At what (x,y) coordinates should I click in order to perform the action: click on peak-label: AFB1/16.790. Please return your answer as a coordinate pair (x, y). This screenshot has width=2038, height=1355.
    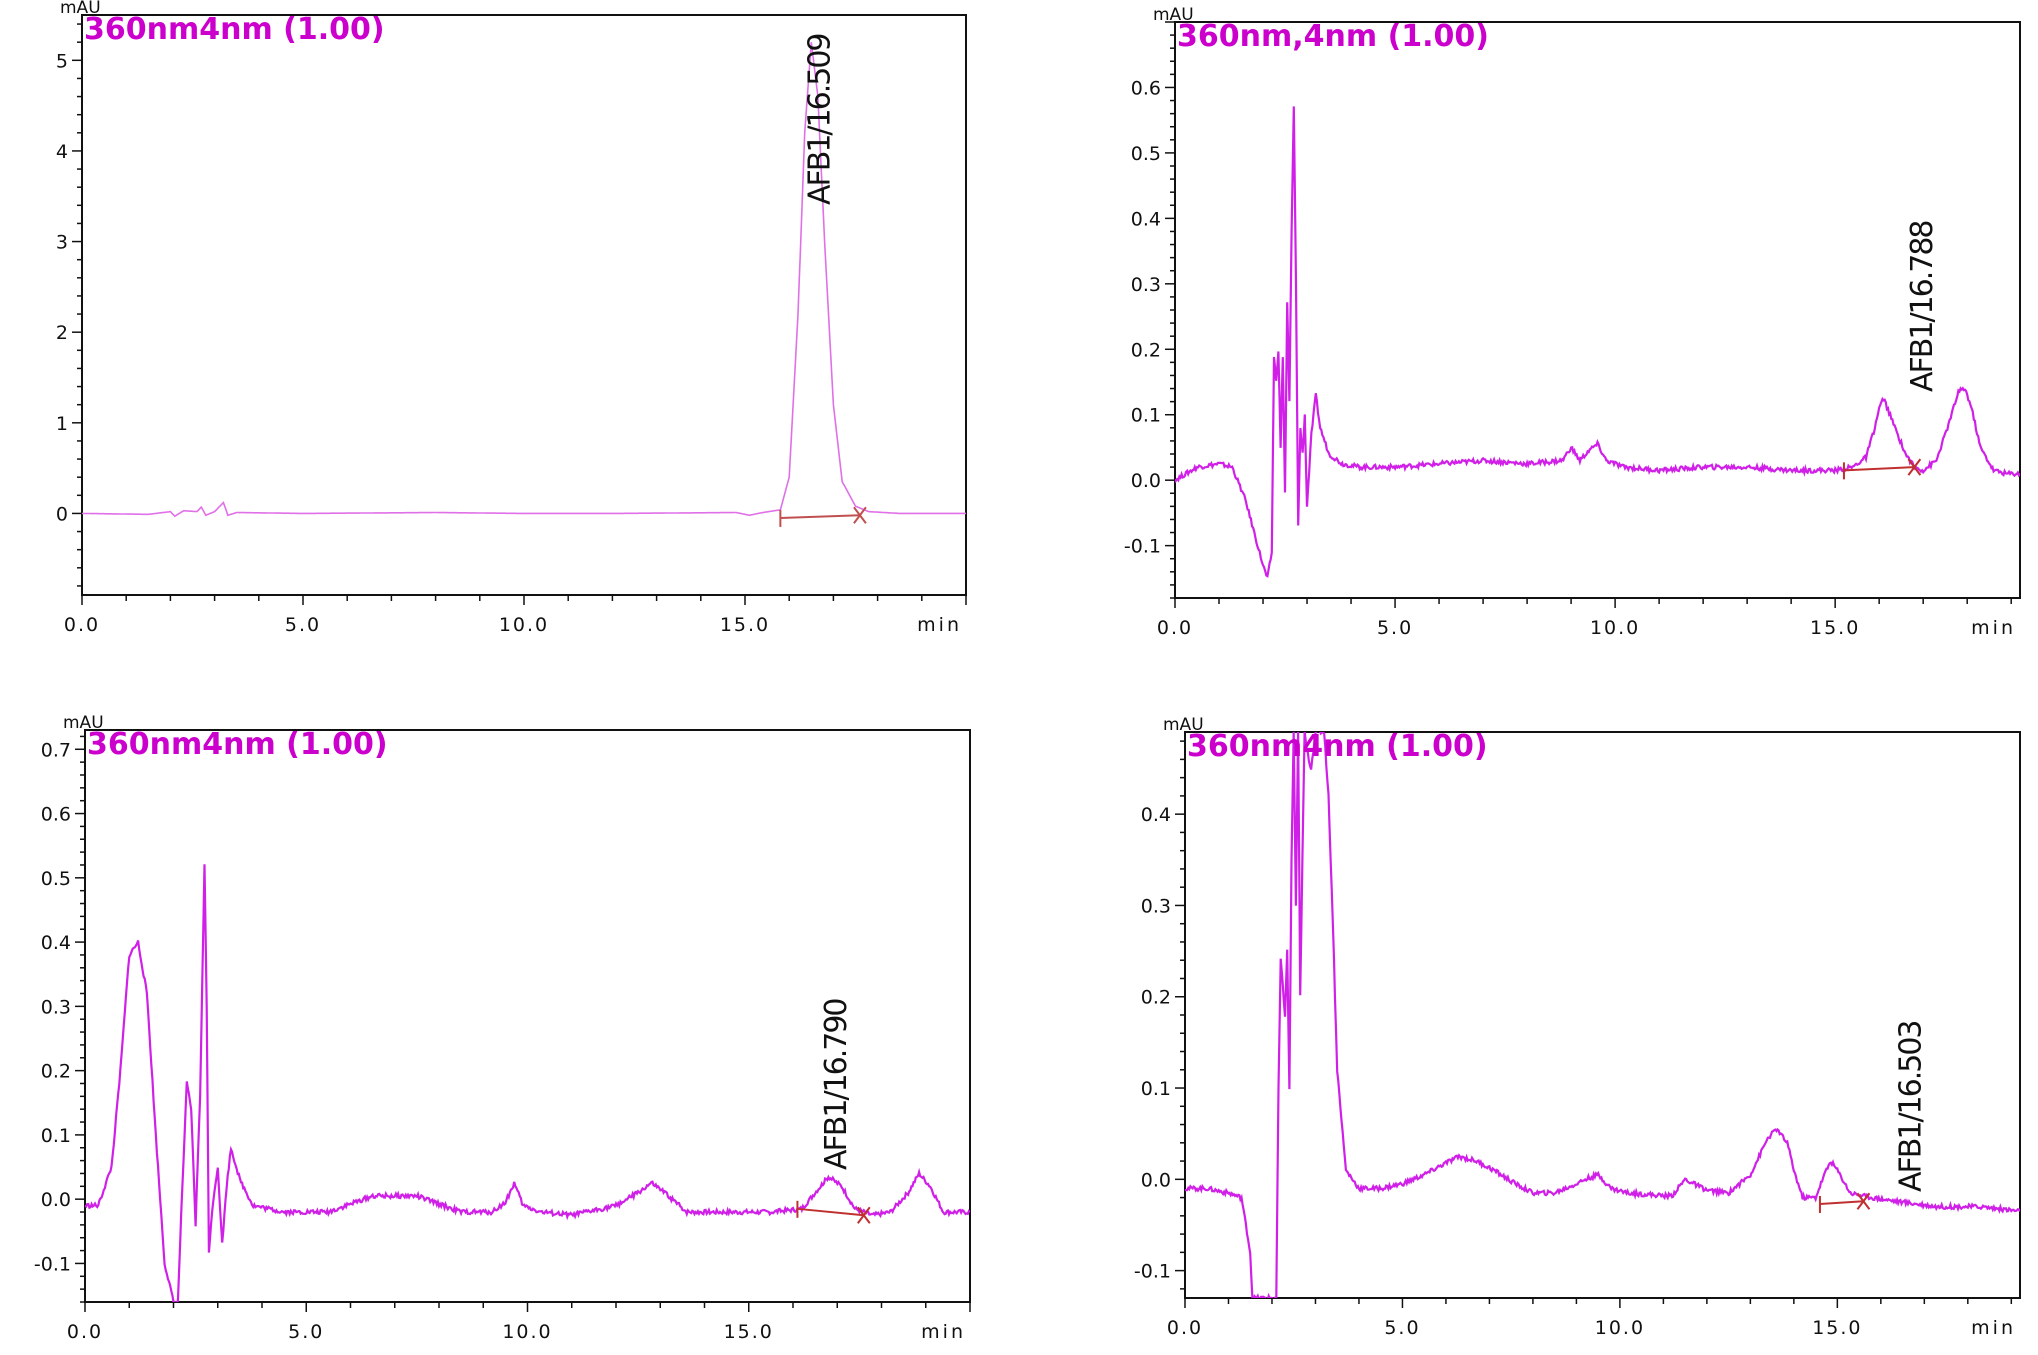
    Looking at the image, I should click on (836, 1084).